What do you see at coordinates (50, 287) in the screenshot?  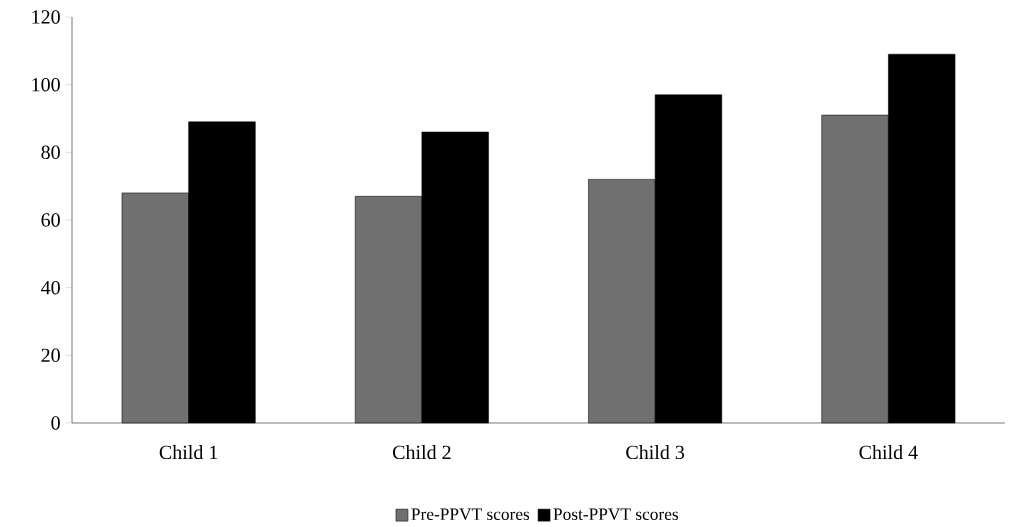 I see `y-tick-label: 40` at bounding box center [50, 287].